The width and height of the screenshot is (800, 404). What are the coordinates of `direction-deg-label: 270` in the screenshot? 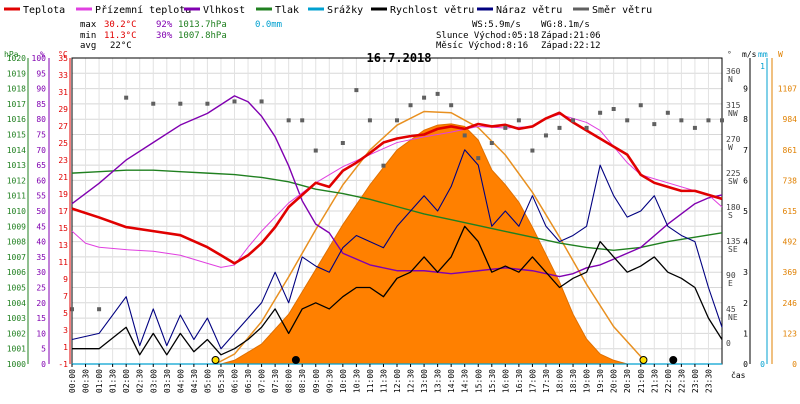 It's located at (733, 139).